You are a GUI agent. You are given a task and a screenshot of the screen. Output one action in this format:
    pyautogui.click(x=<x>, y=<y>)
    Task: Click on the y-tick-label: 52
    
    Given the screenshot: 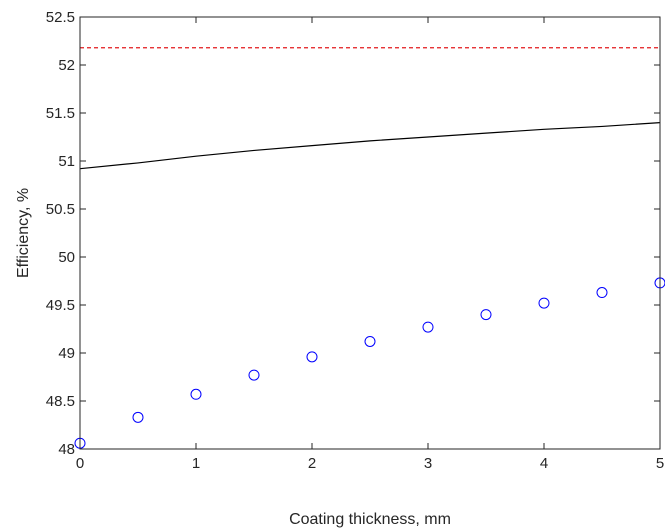 What is the action you would take?
    pyautogui.click(x=66, y=65)
    